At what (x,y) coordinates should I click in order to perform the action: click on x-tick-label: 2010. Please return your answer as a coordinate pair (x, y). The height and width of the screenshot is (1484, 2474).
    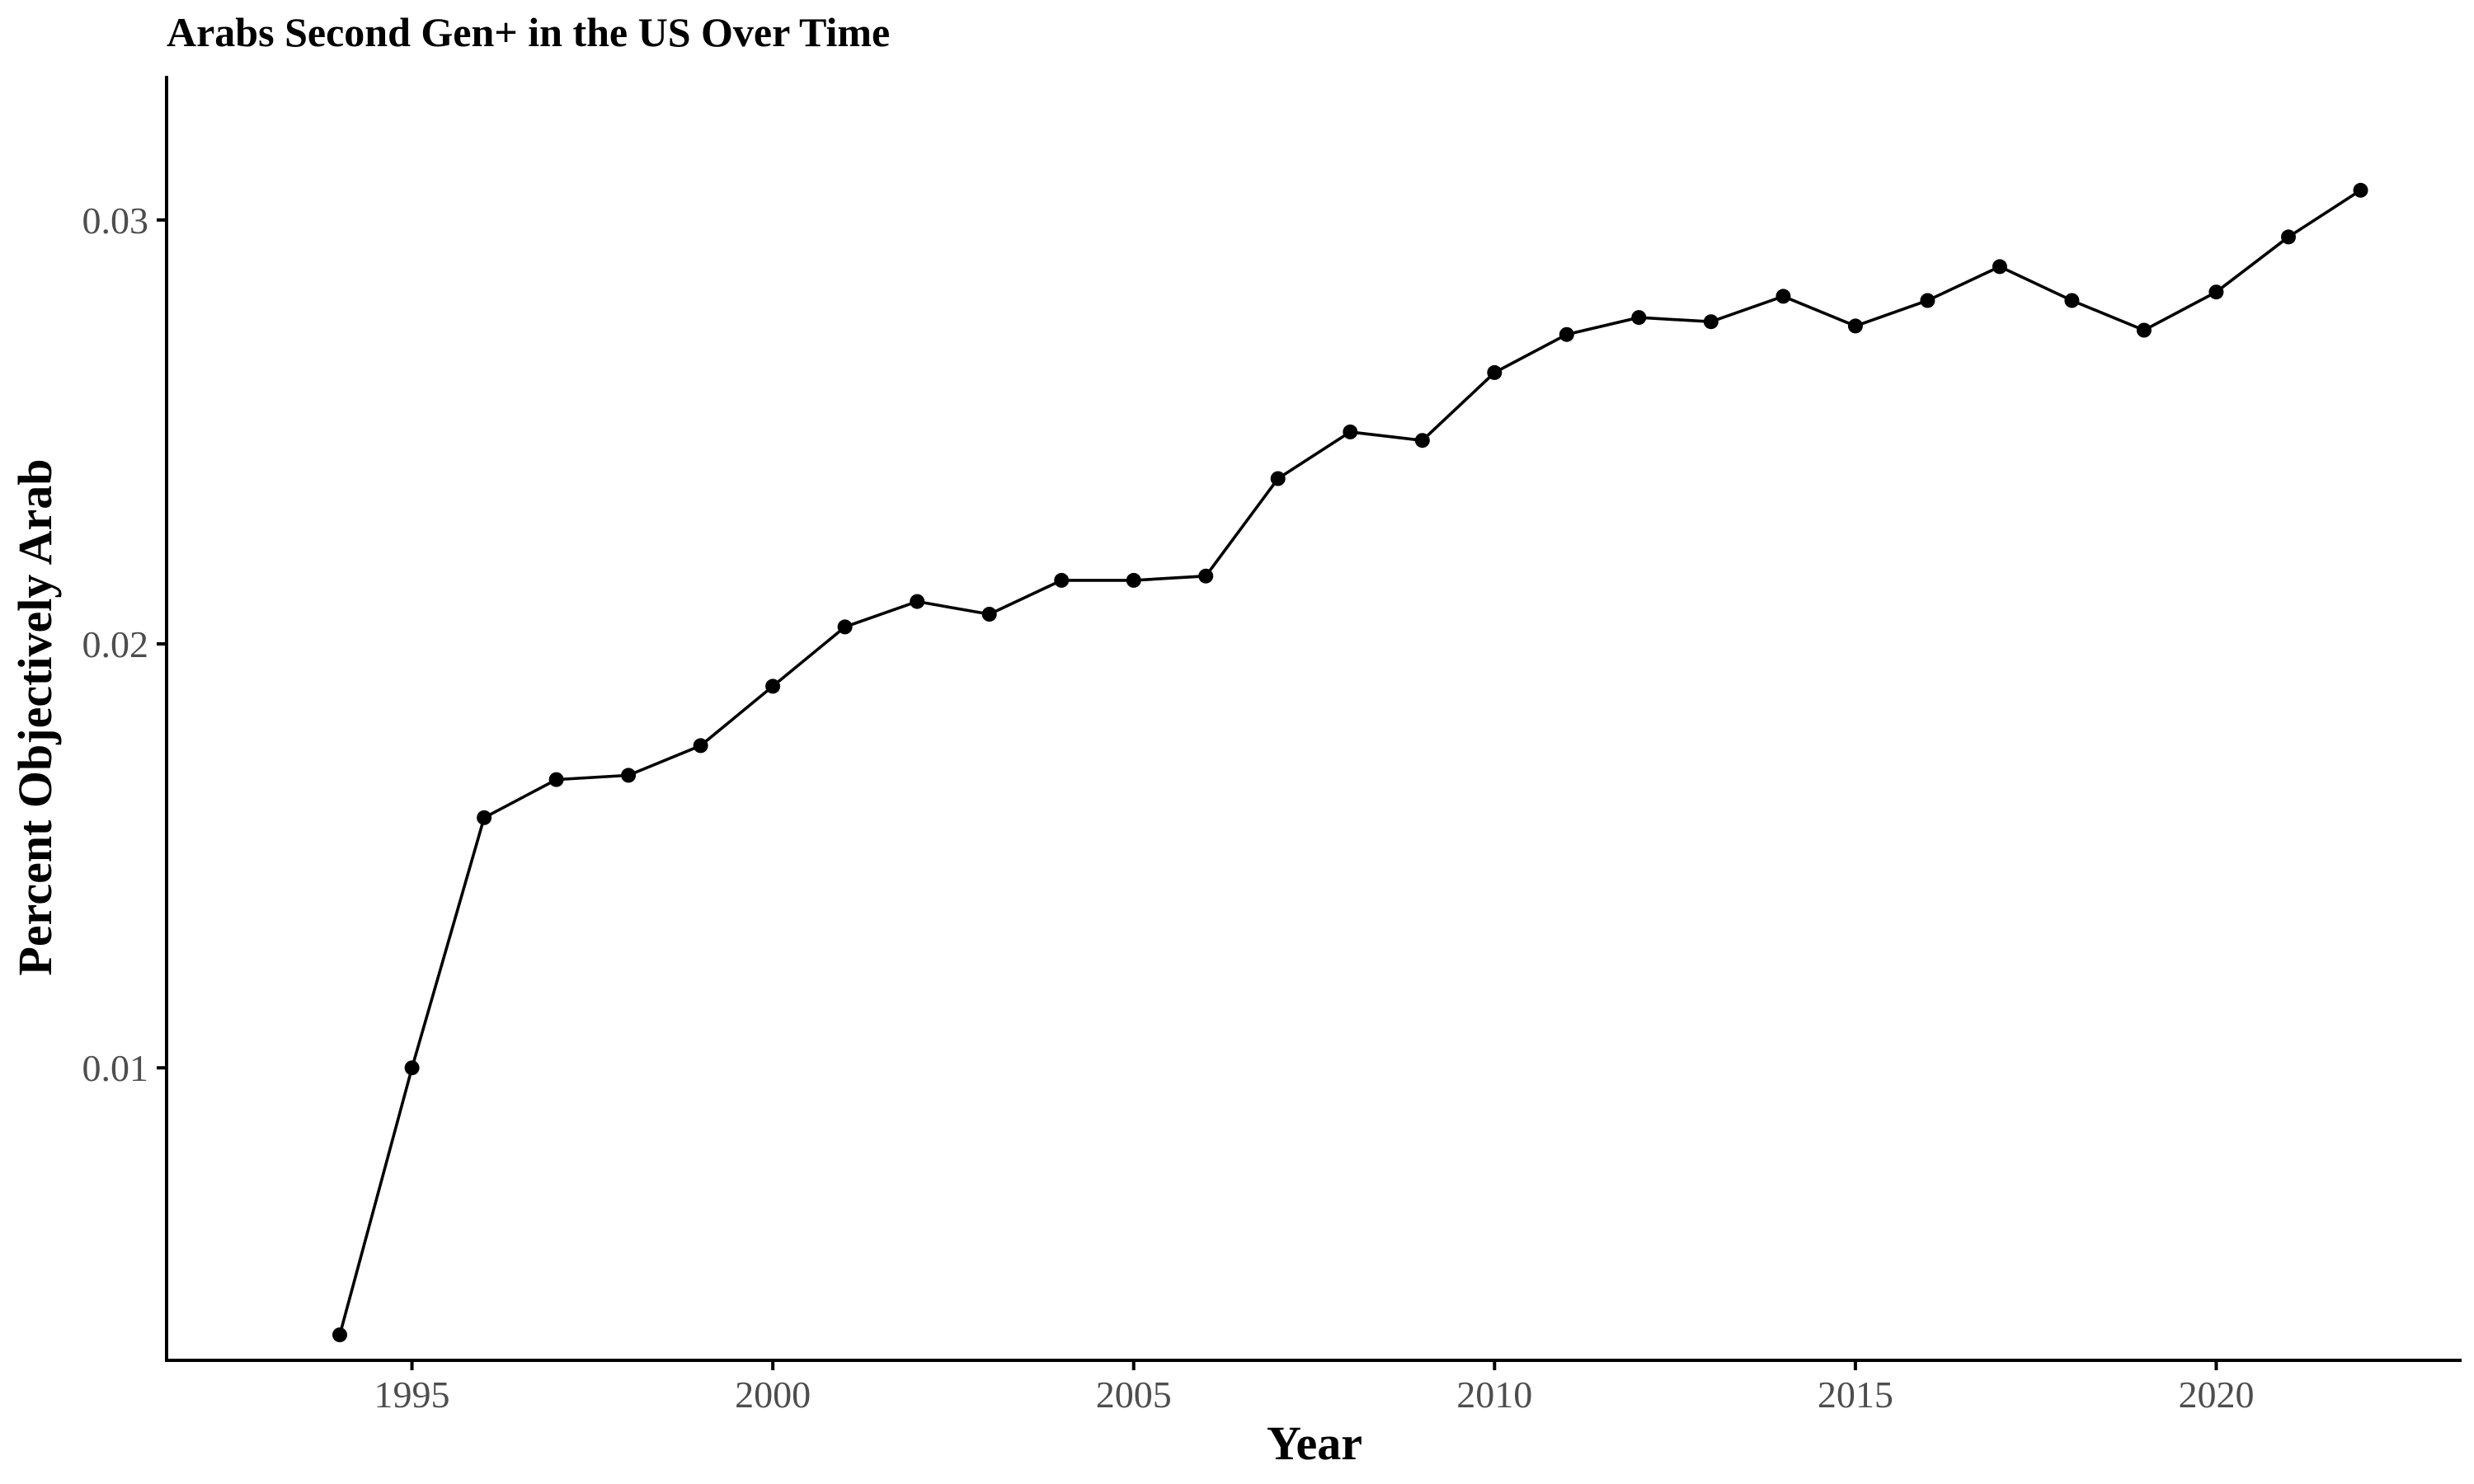
    Looking at the image, I should click on (1494, 1395).